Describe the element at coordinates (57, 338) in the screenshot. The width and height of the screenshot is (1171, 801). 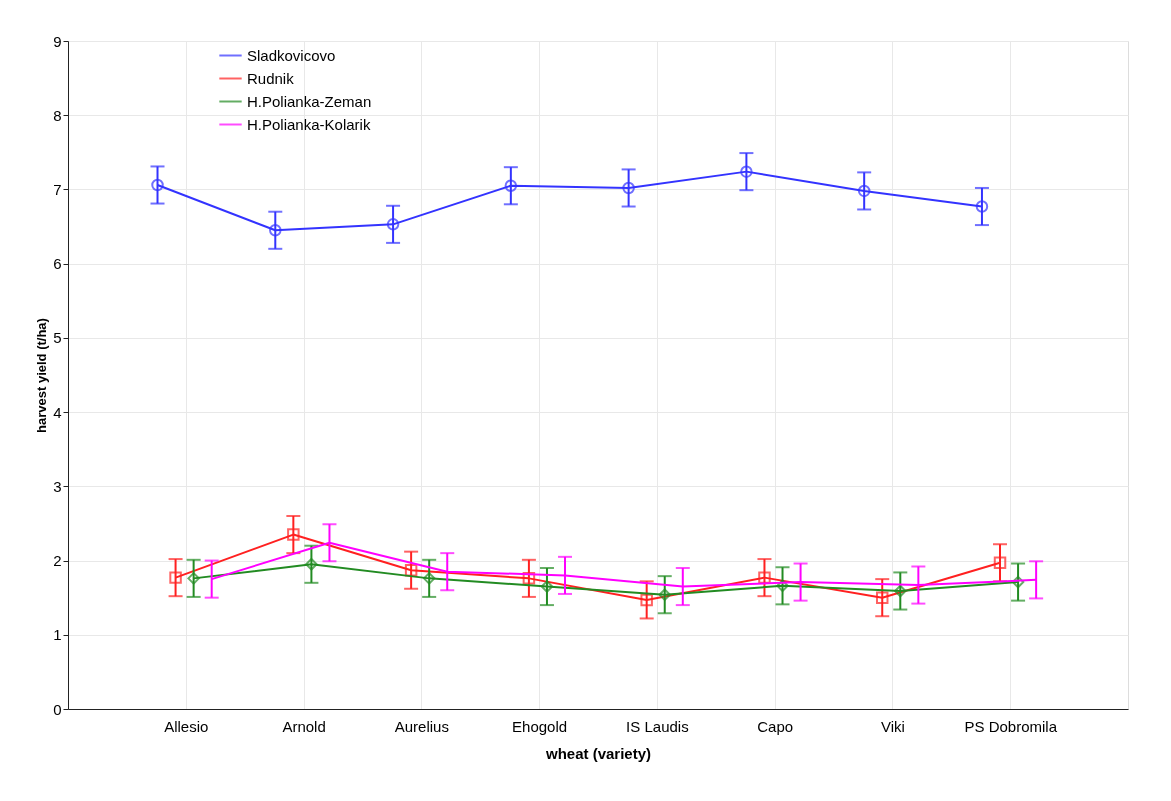
I see `y-tick-label: 5` at that location.